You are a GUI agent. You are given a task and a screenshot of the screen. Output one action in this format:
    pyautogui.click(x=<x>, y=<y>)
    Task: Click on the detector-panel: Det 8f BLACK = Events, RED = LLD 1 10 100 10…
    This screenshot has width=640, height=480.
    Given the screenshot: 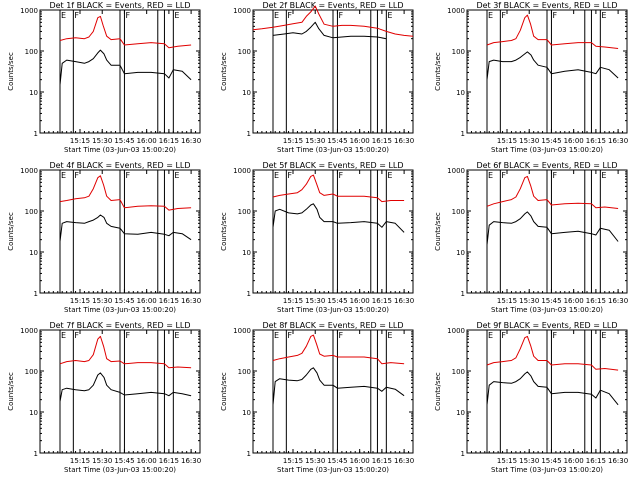 What is the action you would take?
    pyautogui.click(x=317, y=397)
    